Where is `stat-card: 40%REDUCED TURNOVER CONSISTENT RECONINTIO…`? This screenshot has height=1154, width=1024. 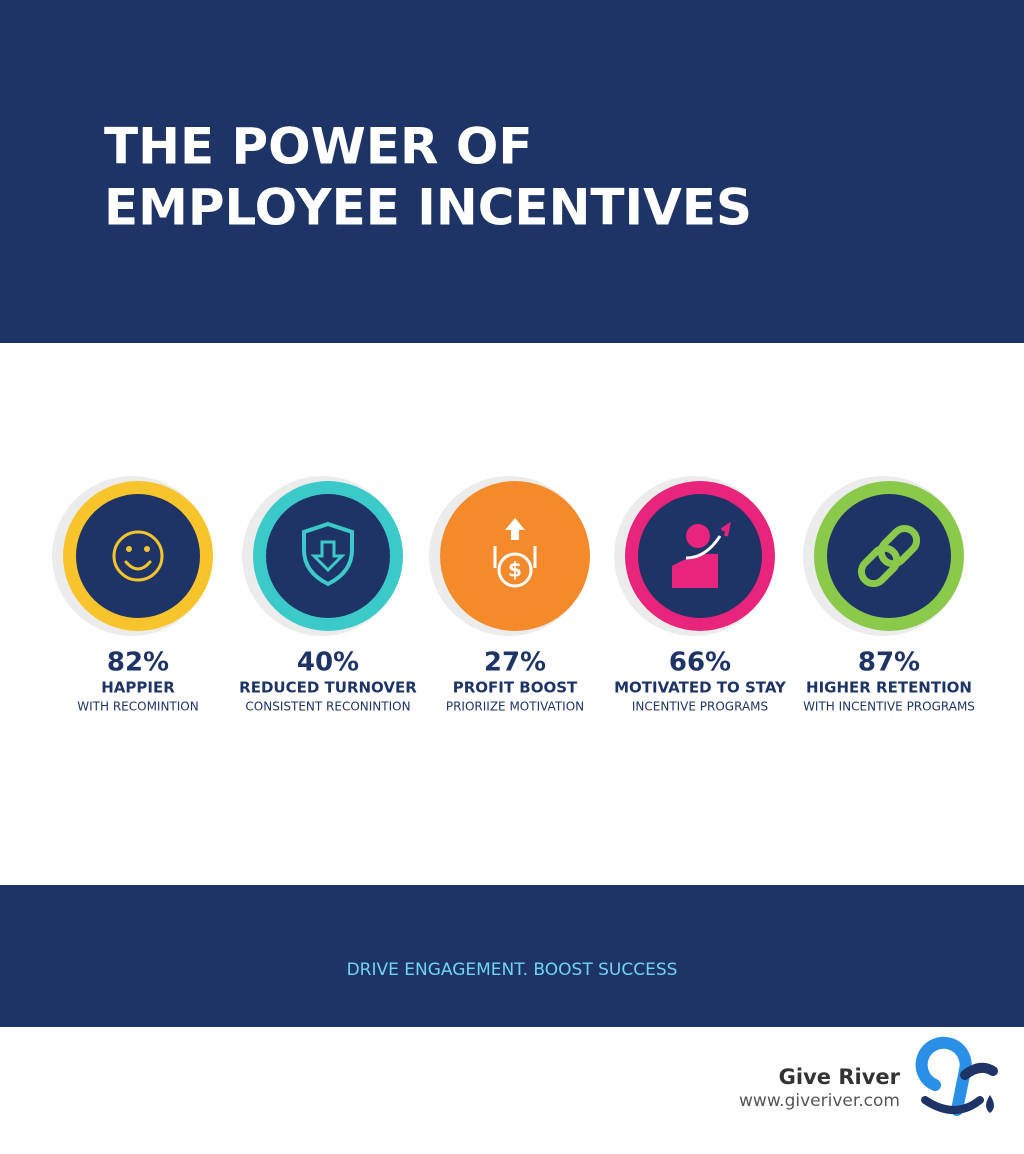 stat-card: 40%REDUCED TURNOVER CONSISTENT RECONINTIO… is located at coordinates (328, 595).